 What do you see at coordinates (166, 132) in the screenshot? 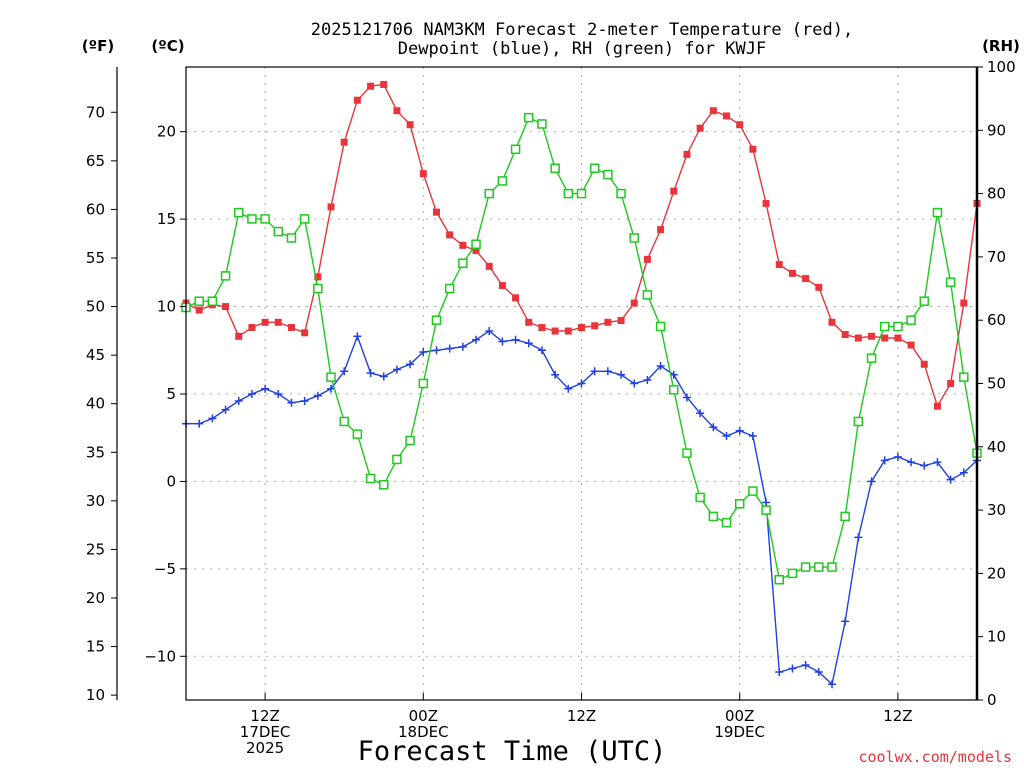
I see `celsius-tick-label: 20` at bounding box center [166, 132].